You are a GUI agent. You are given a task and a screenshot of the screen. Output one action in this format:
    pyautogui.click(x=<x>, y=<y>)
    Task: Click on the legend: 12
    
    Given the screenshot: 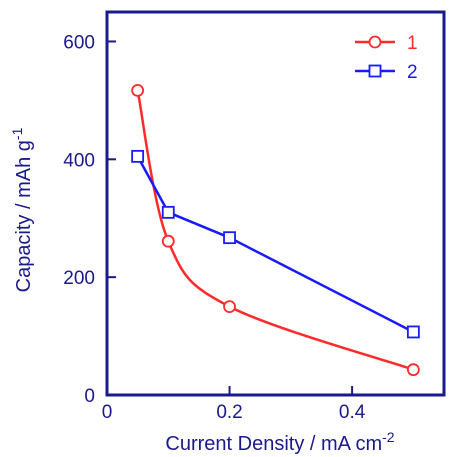 What is the action you would take?
    pyautogui.click(x=386, y=58)
    